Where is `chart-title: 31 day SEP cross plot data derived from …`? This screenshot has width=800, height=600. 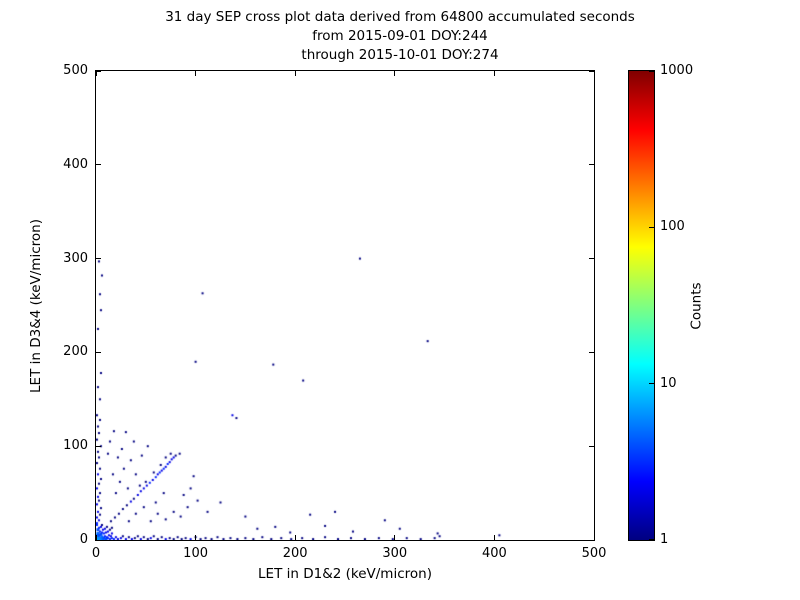
chart-title: 31 day SEP cross plot data derived from … is located at coordinates (400, 36).